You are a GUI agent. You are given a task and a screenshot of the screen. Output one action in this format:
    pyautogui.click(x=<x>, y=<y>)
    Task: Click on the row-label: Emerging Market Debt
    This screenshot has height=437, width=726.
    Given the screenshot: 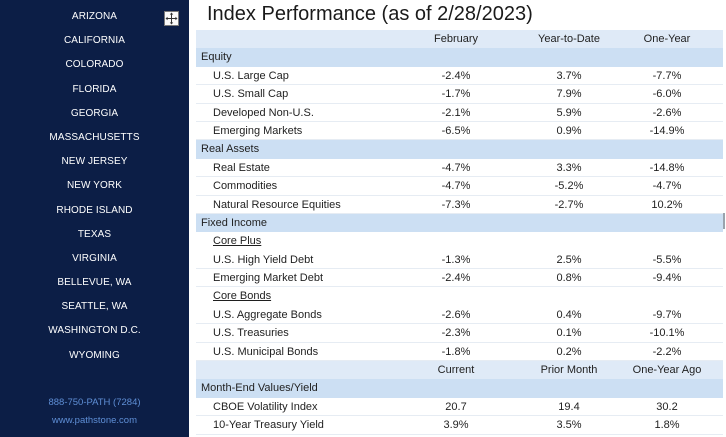 What is the action you would take?
    pyautogui.click(x=268, y=278)
    